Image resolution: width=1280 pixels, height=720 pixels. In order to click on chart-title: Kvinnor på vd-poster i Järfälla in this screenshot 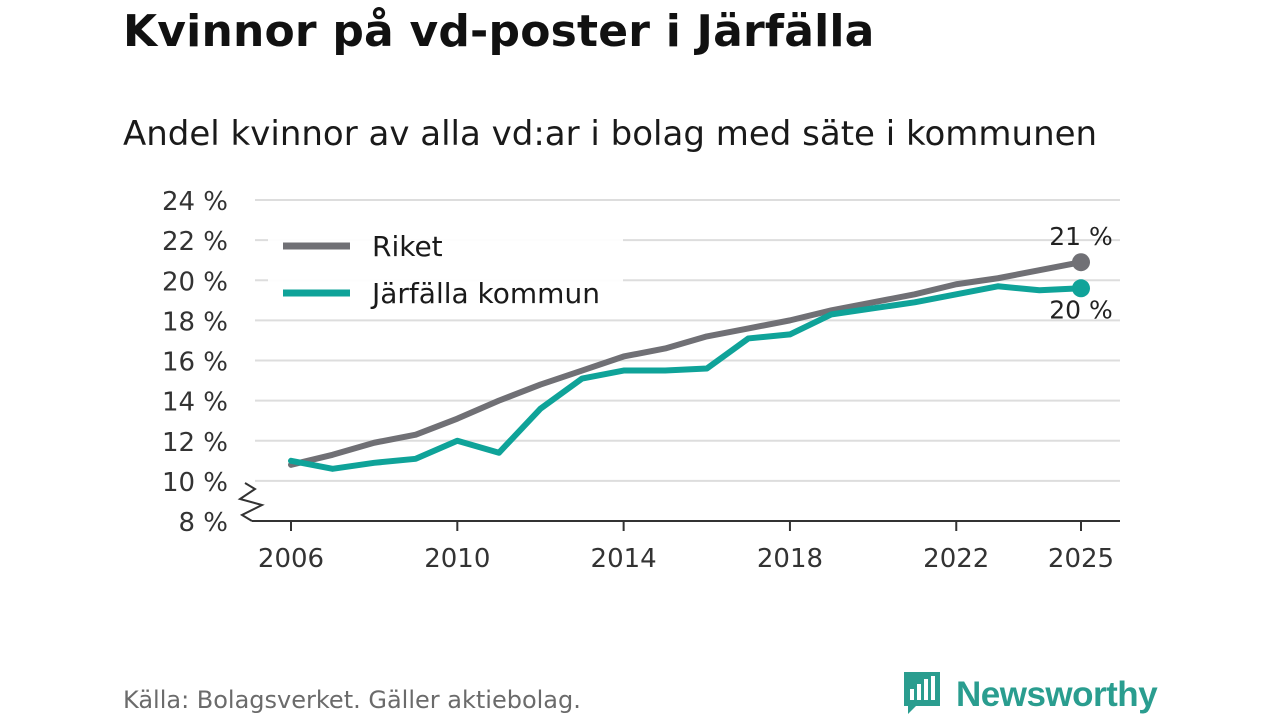, I will do `click(499, 31)`.